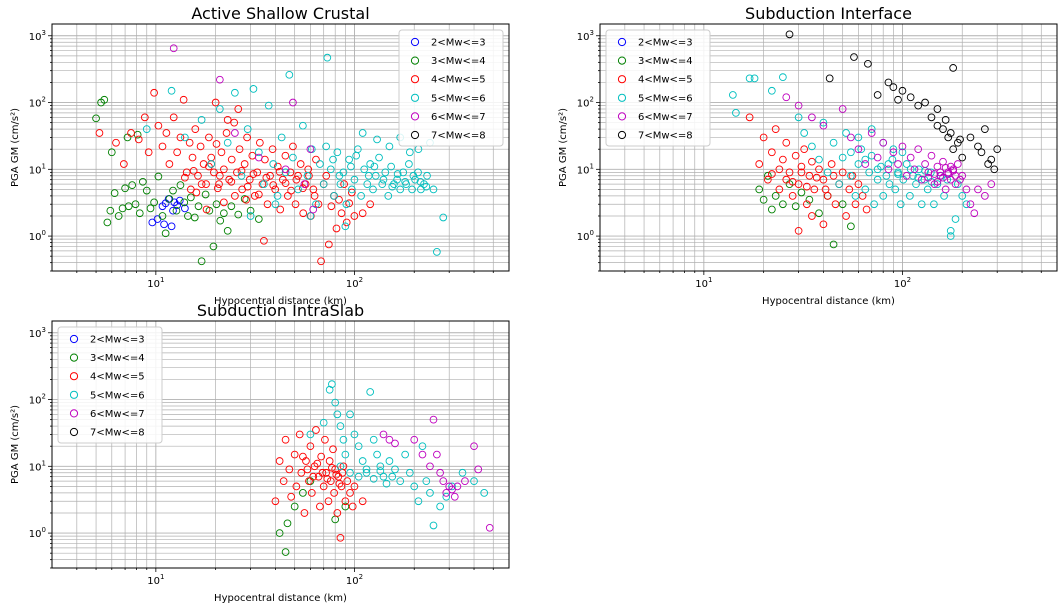  Describe the element at coordinates (117, 358) in the screenshot. I see `legend-label: 3<Mw<=4` at that location.